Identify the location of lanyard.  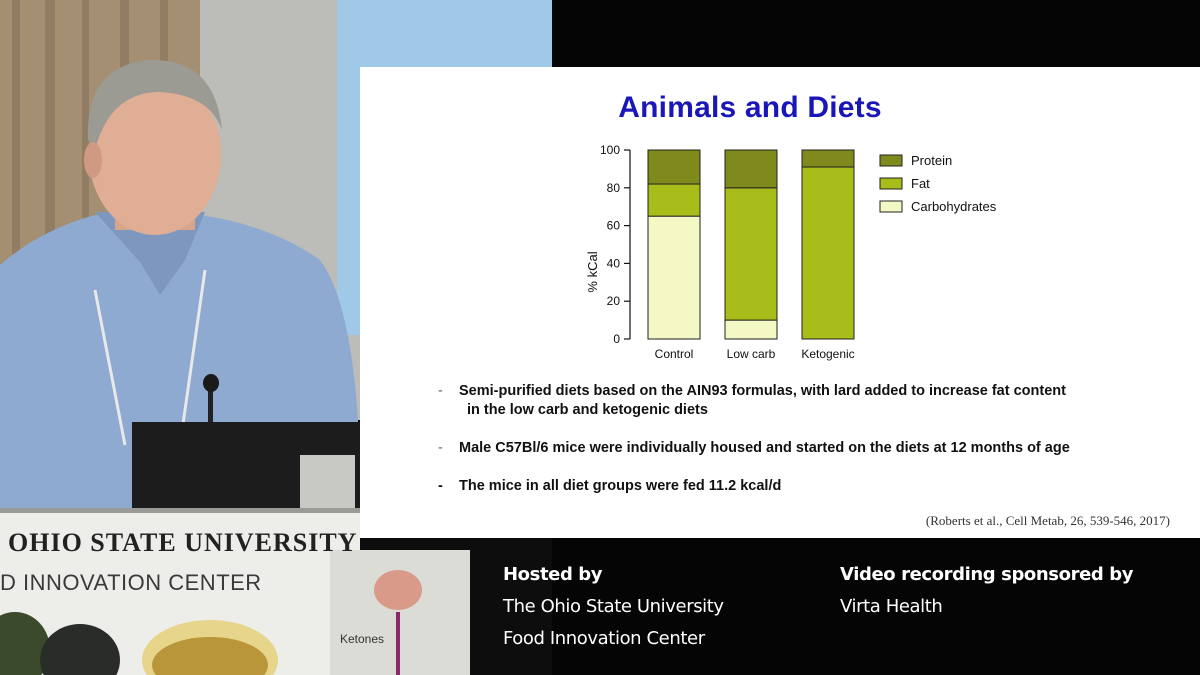
(150, 357).